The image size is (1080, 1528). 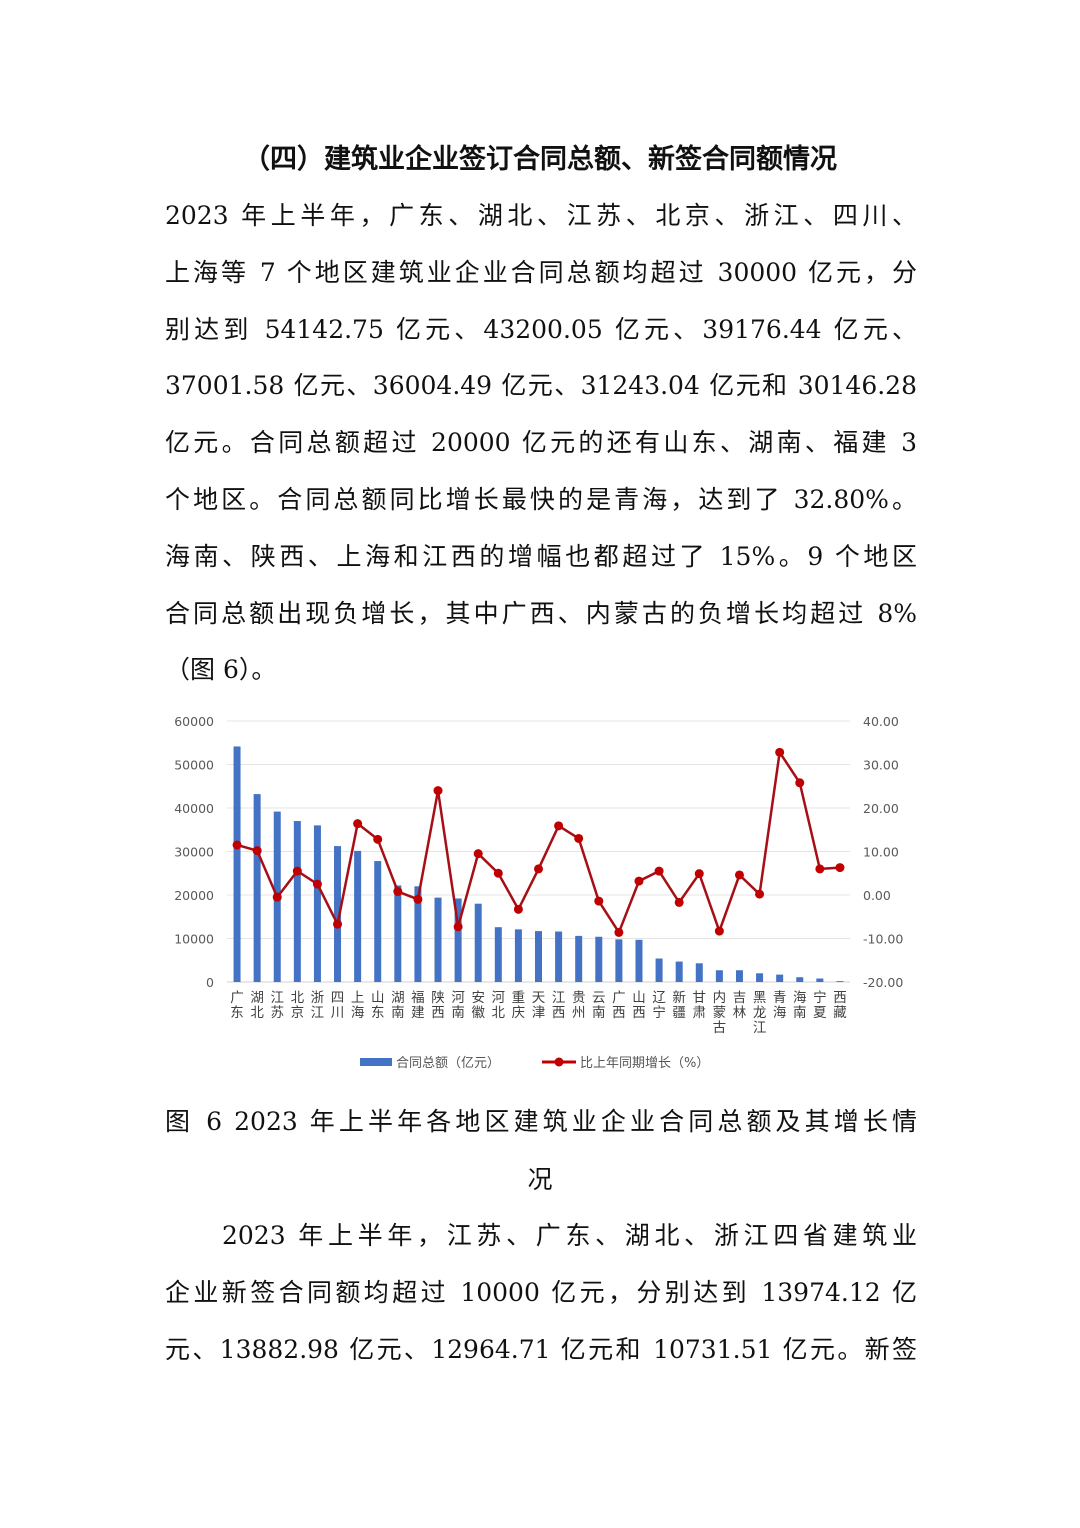 I want to click on legend-line-marker, so click(x=559, y=1062).